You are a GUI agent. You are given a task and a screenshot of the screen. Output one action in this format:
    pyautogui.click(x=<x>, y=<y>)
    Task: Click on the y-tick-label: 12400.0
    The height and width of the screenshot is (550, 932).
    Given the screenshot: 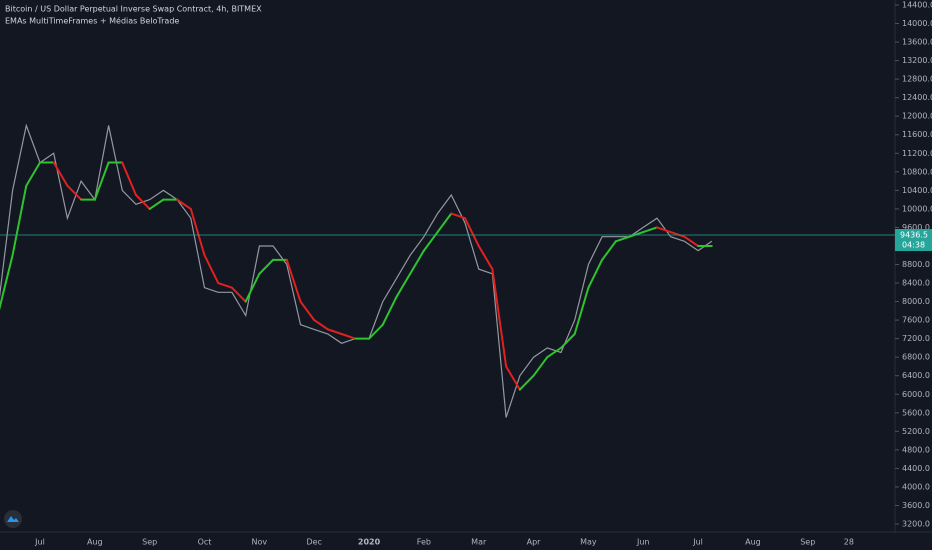 What is the action you would take?
    pyautogui.click(x=917, y=97)
    